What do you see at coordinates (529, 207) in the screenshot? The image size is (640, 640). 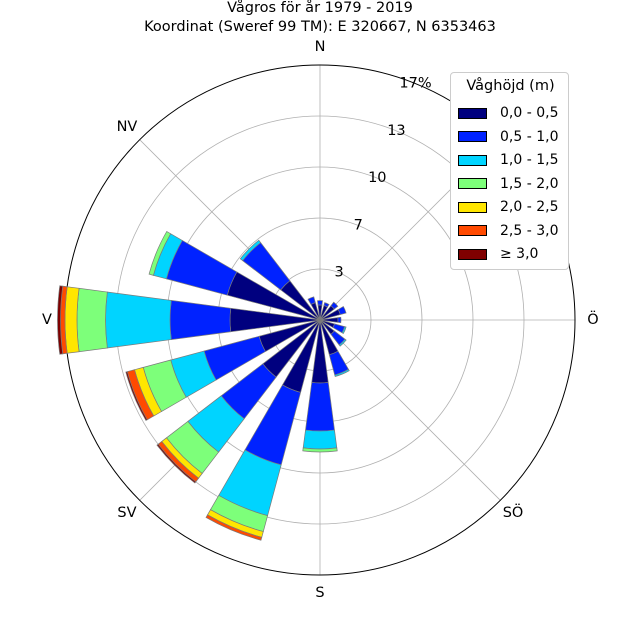 I see `legend-label: 2,0 - 2,5` at bounding box center [529, 207].